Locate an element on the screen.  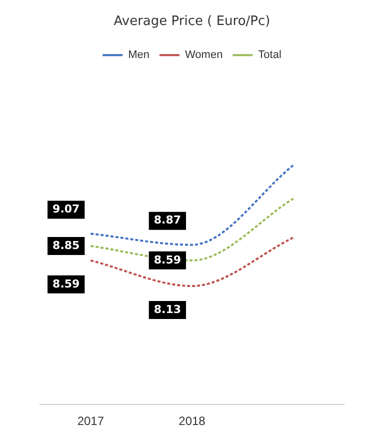
data-label: 8.87 is located at coordinates (167, 220).